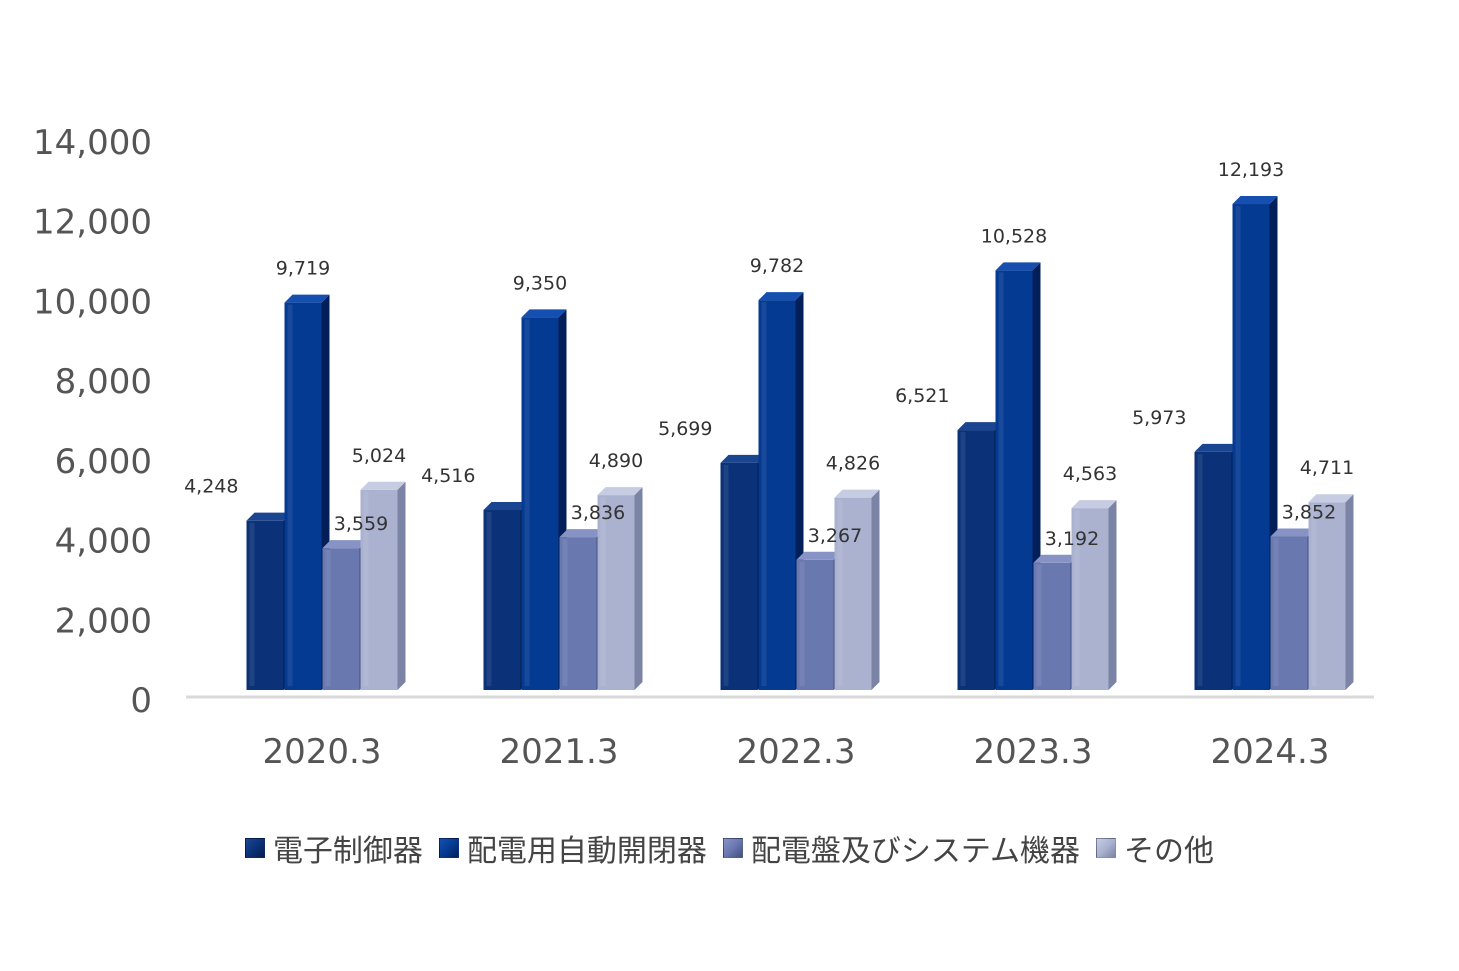  I want to click on data-label: 4,563, so click(1090, 474).